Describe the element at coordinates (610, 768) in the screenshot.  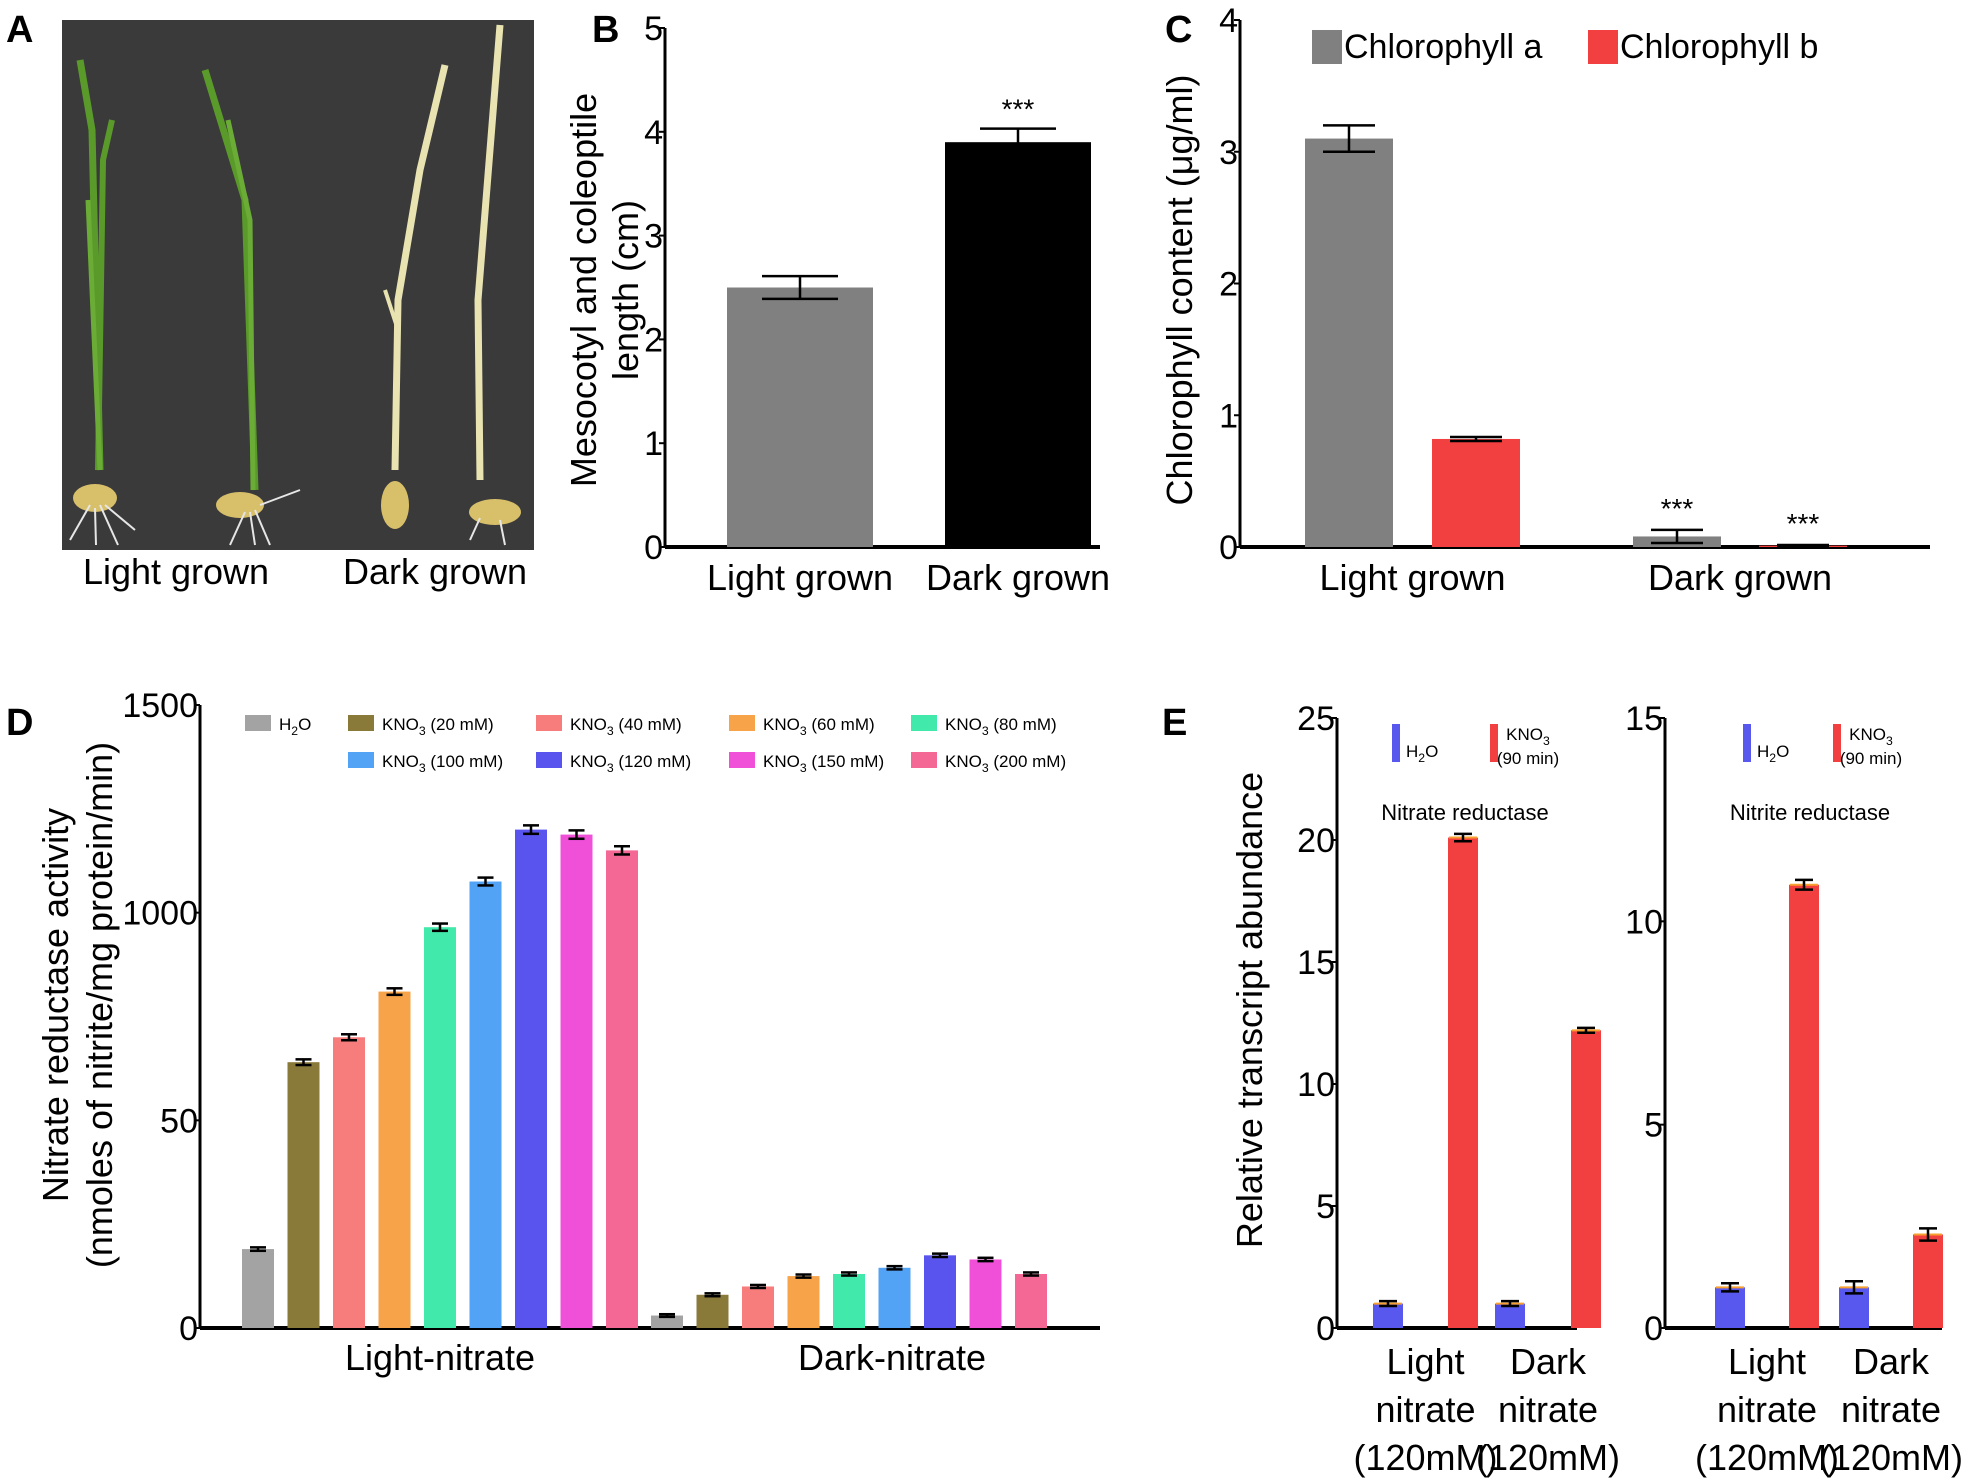
I see `legend-label-6-sub: 3` at that location.